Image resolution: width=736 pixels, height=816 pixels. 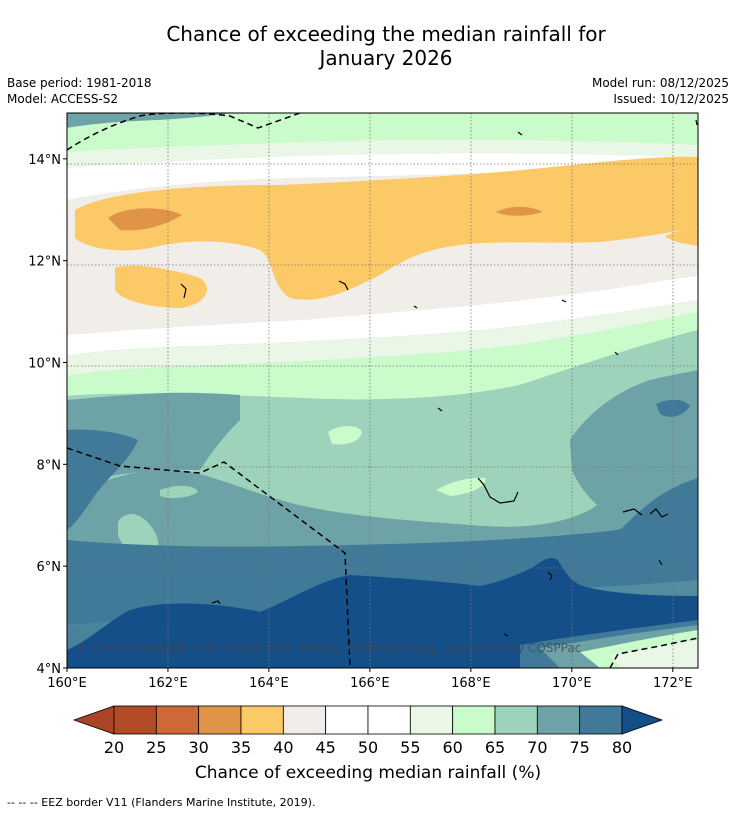 I want to click on contour-60-top, so click(x=382, y=132).